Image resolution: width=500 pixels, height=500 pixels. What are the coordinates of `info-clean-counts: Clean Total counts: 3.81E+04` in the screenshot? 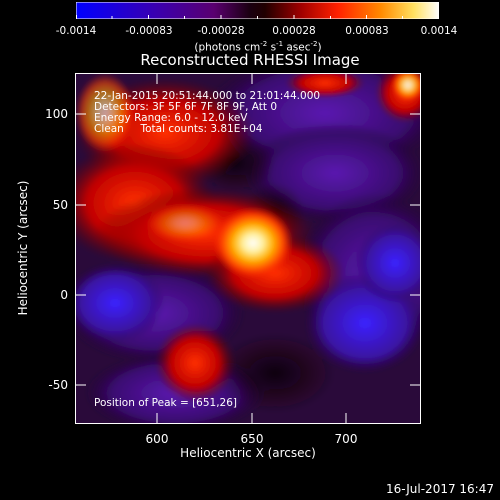 It's located at (178, 129).